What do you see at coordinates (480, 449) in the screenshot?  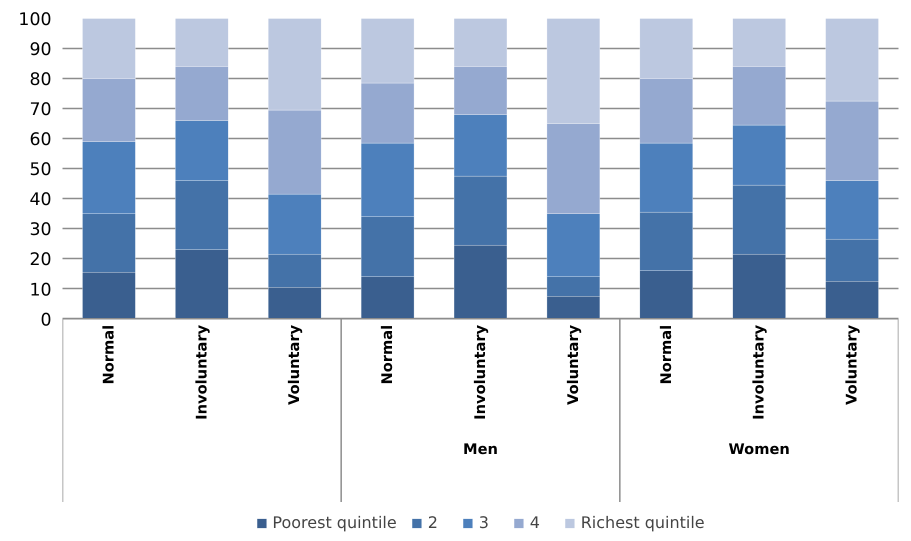 I see `text: Men` at bounding box center [480, 449].